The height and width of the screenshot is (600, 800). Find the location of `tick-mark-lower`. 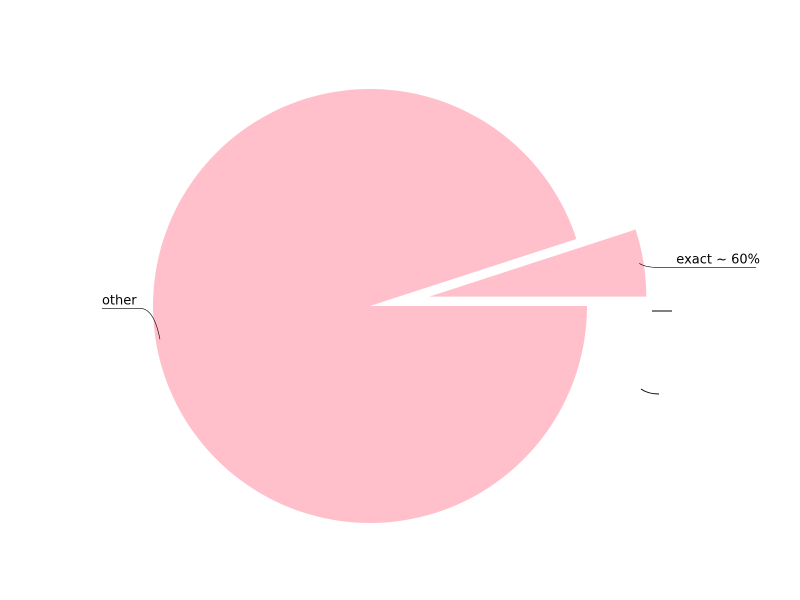

tick-mark-lower is located at coordinates (650, 391).